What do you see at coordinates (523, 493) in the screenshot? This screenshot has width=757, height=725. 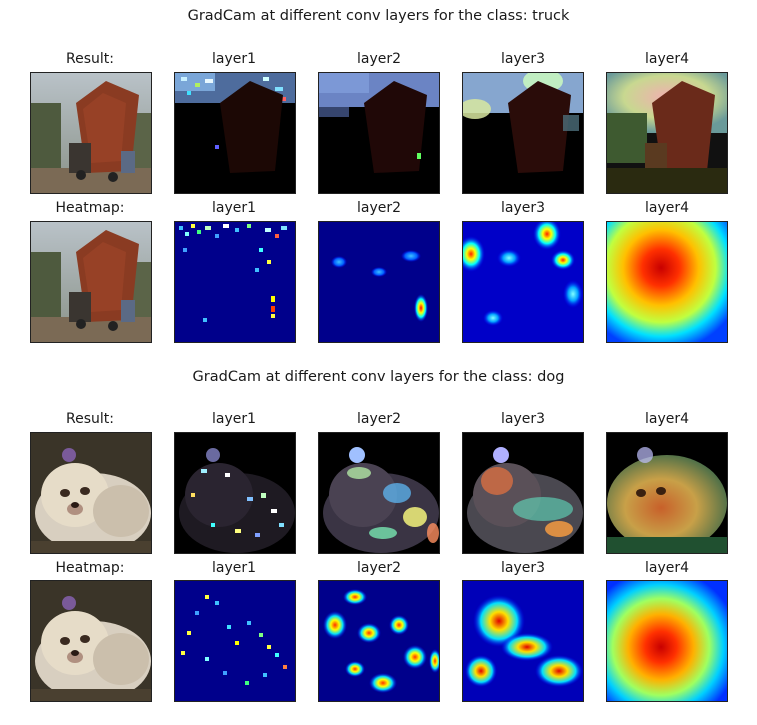 I see `dog-result-layer3` at bounding box center [523, 493].